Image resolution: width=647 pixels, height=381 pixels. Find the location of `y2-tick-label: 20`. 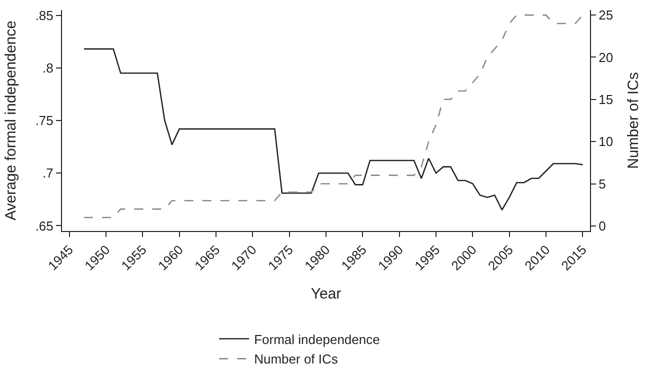

y2-tick-label: 20 is located at coordinates (606, 57).